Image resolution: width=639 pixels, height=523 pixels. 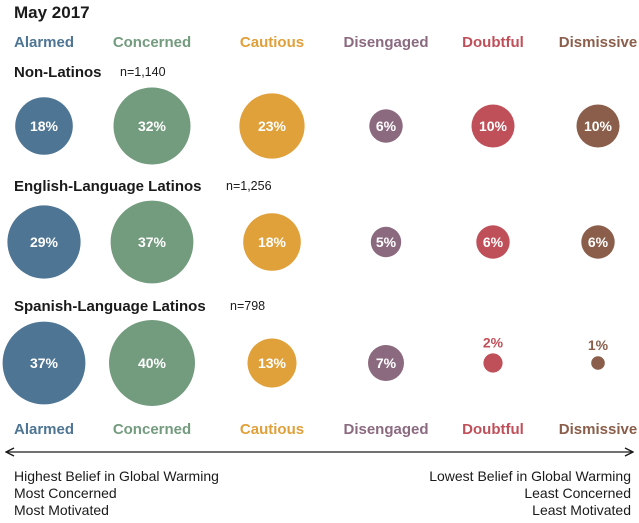 What do you see at coordinates (530, 476) in the screenshot?
I see `axis-right-line-1: Lowest Belief in Global Warming` at bounding box center [530, 476].